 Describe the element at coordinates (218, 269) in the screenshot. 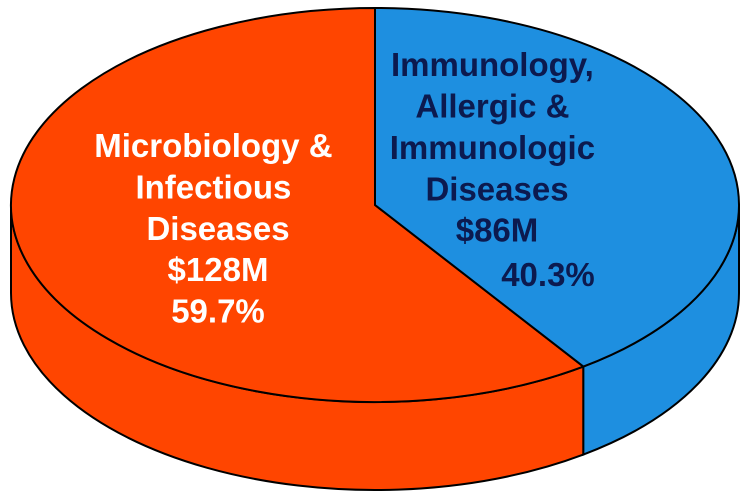

I see `amount-label: $128M` at that location.